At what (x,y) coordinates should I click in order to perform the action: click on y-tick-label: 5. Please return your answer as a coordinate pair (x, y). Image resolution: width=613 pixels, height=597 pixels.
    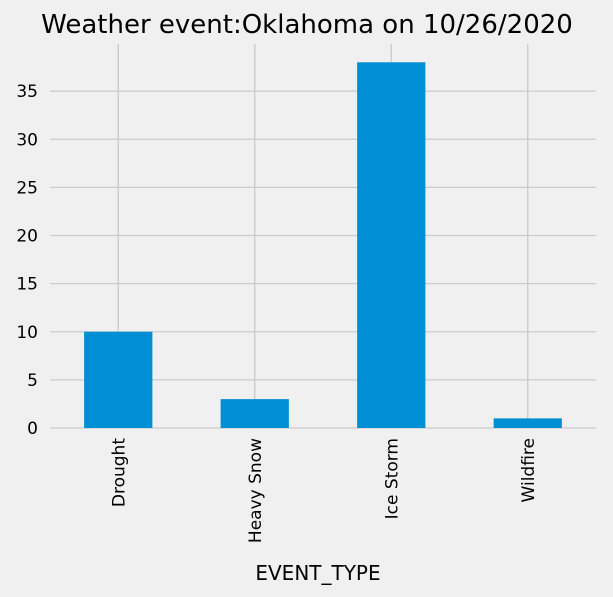
    Looking at the image, I should click on (32, 381).